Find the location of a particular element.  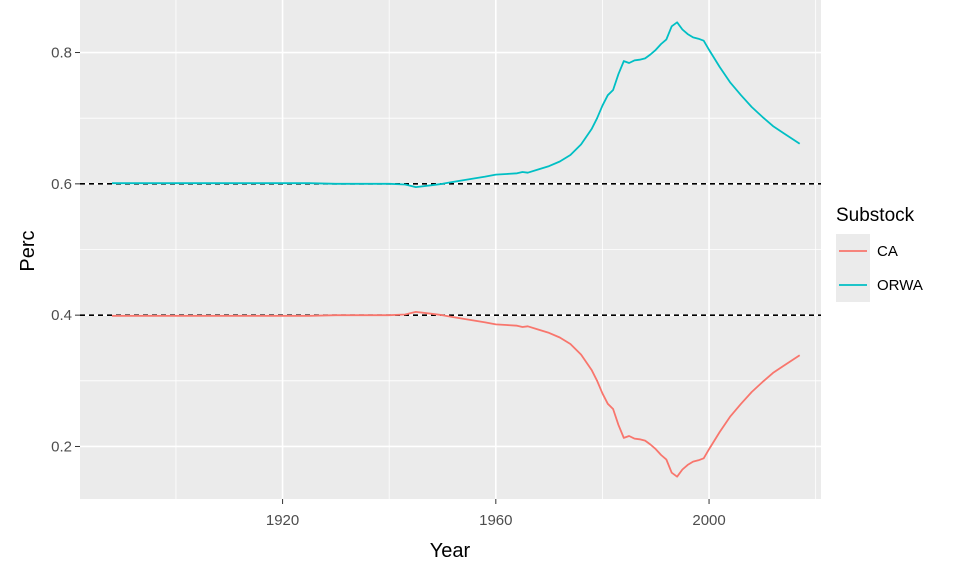

legend-title: Substock is located at coordinates (875, 215).